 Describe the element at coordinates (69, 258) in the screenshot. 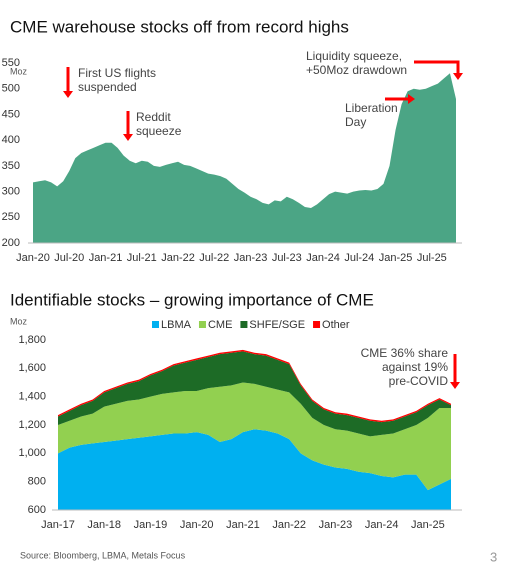

I see `x-tick-label: Jul-20` at that location.